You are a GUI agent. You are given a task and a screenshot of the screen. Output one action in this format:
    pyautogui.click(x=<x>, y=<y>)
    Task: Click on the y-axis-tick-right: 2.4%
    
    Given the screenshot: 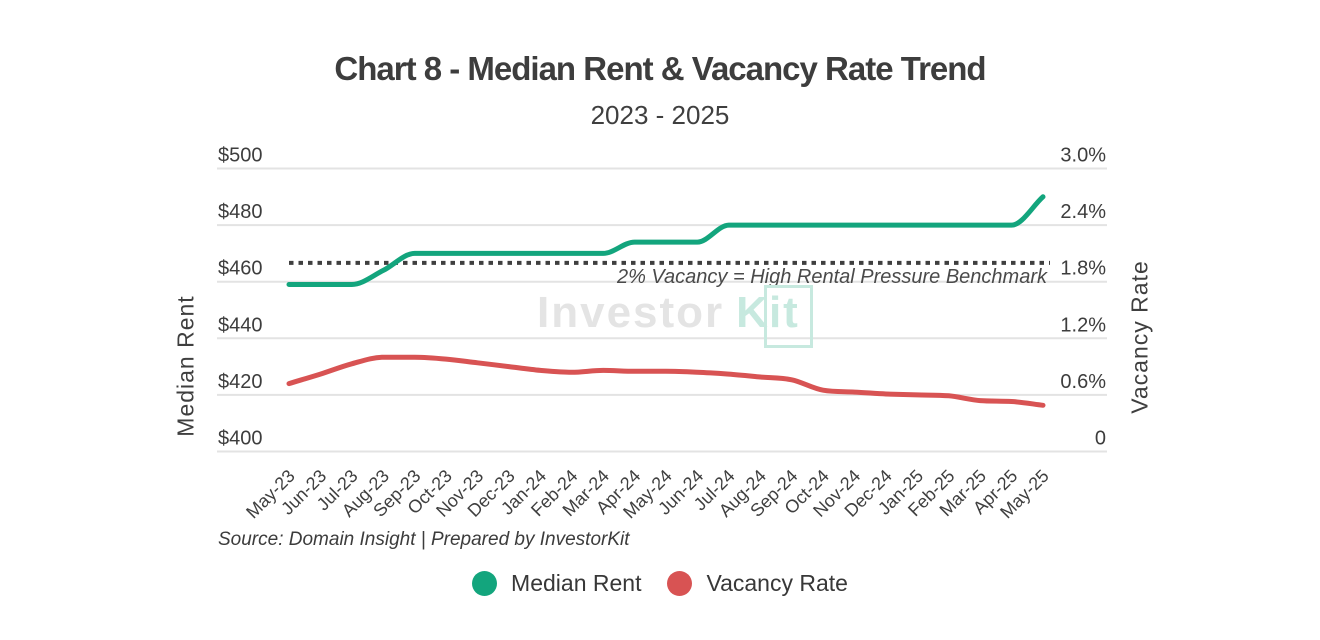 What is the action you would take?
    pyautogui.click(x=1083, y=212)
    